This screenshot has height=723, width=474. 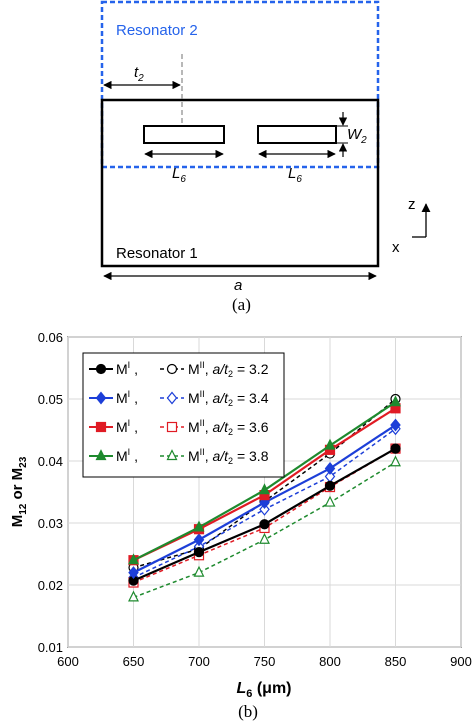 What do you see at coordinates (50, 585) in the screenshot?
I see `y-tick-label: 0.02` at bounding box center [50, 585].